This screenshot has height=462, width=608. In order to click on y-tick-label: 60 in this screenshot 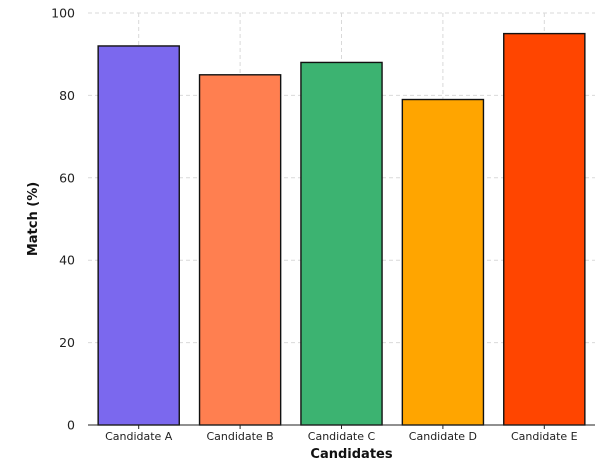, I will do `click(67, 177)`.